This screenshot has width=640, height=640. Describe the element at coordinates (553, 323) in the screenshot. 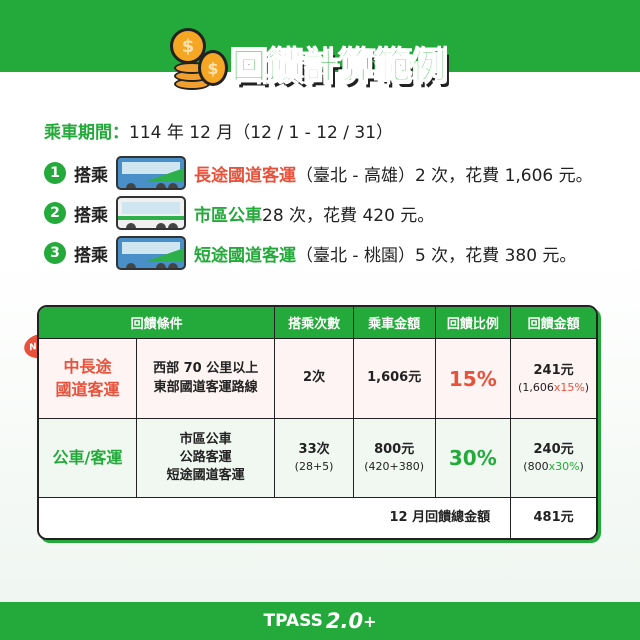

I see `header-rebate: 回饋金額` at that location.